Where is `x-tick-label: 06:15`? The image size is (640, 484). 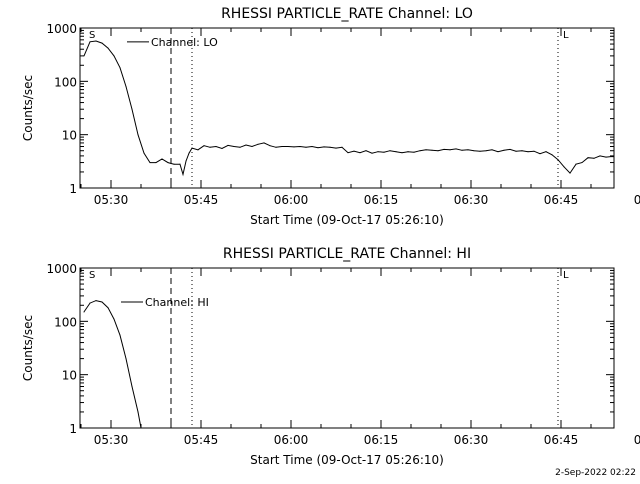 x-tick-label: 06:15 is located at coordinates (381, 440).